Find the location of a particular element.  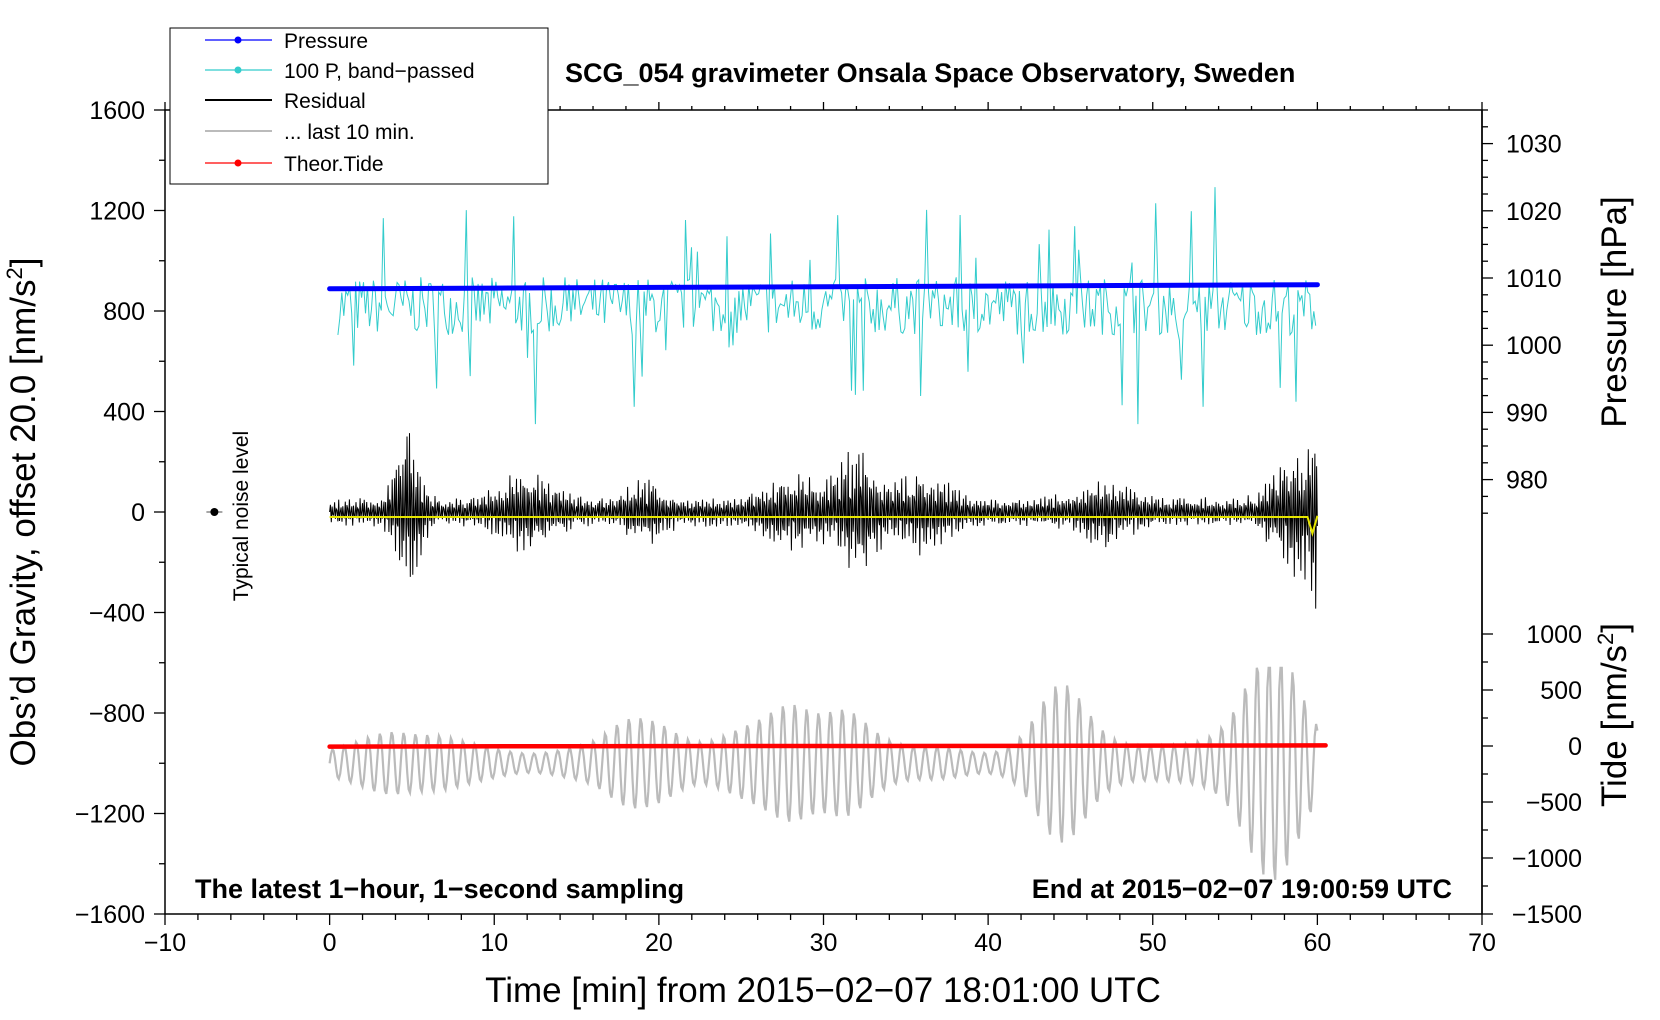

legend-dot-bandpassed is located at coordinates (238, 70).